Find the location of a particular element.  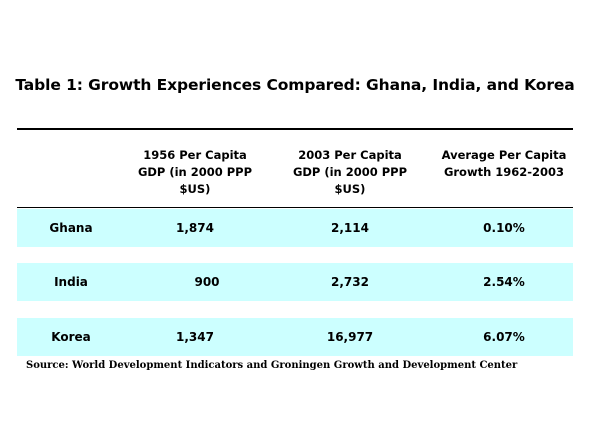

row-growth: 6.07% is located at coordinates (504, 337).